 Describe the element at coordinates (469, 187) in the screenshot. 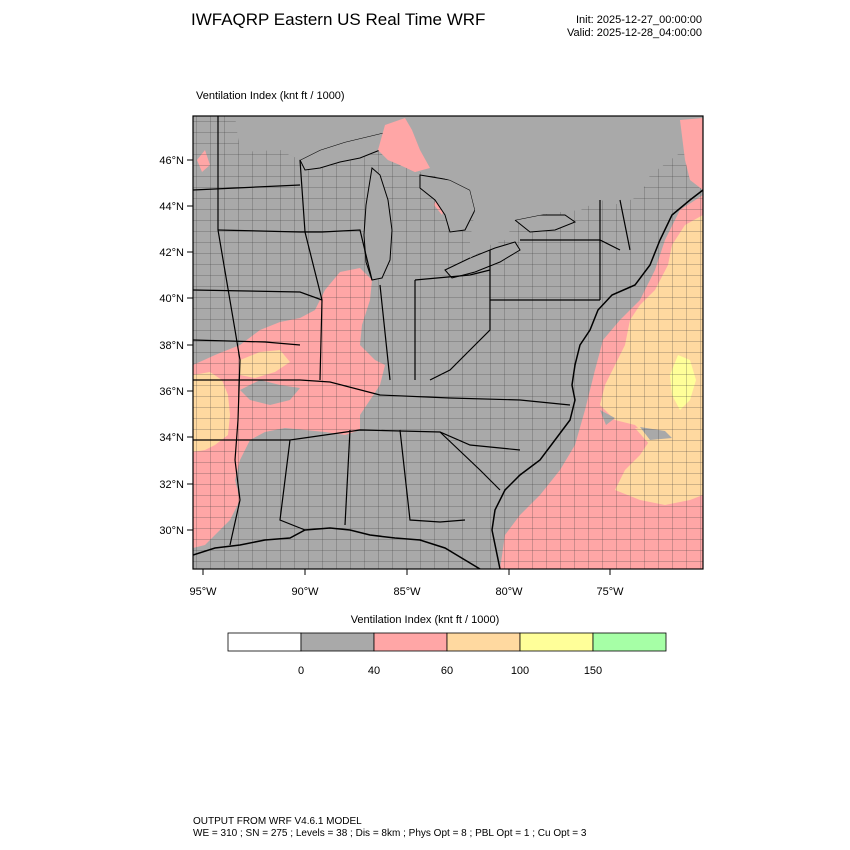

I see `canada-region` at that location.